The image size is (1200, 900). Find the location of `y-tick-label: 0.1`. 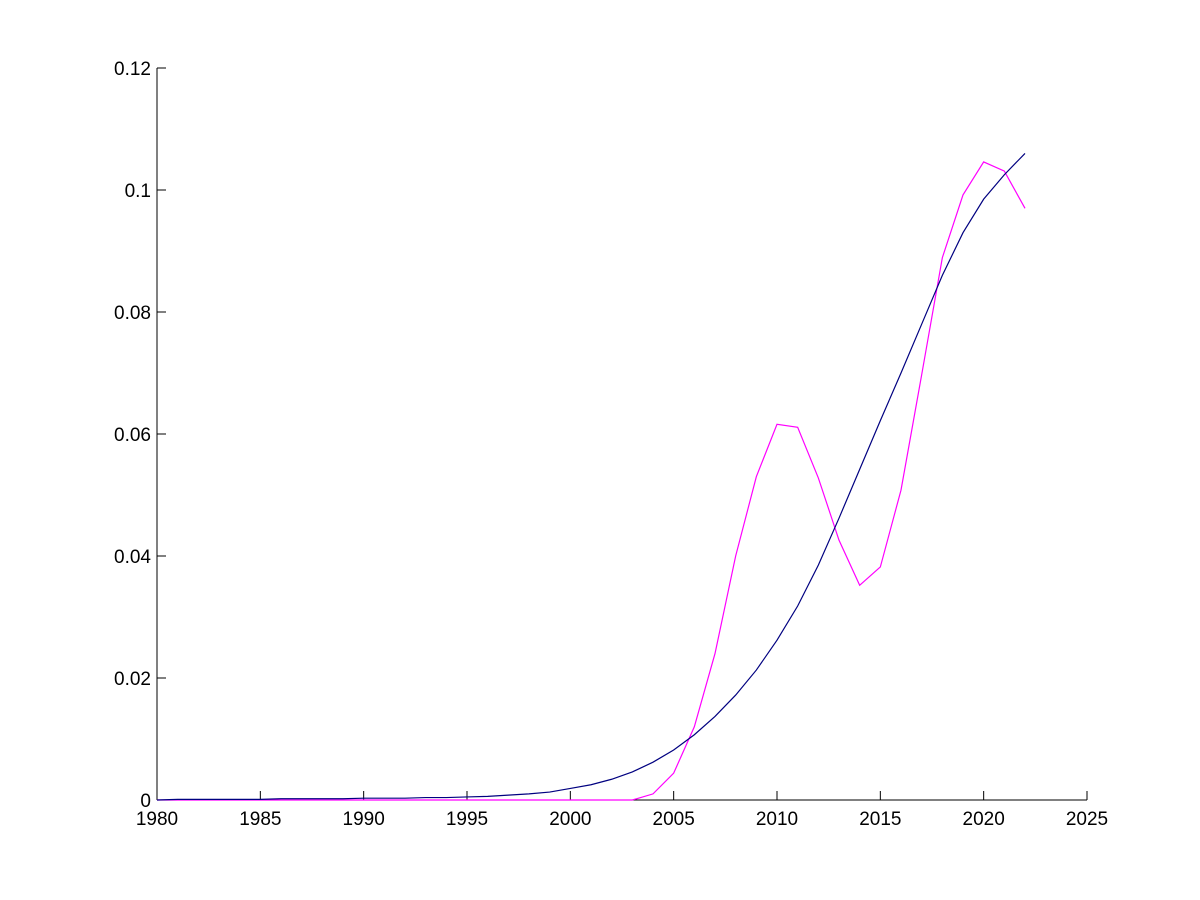

y-tick-label: 0.1 is located at coordinates (138, 191).